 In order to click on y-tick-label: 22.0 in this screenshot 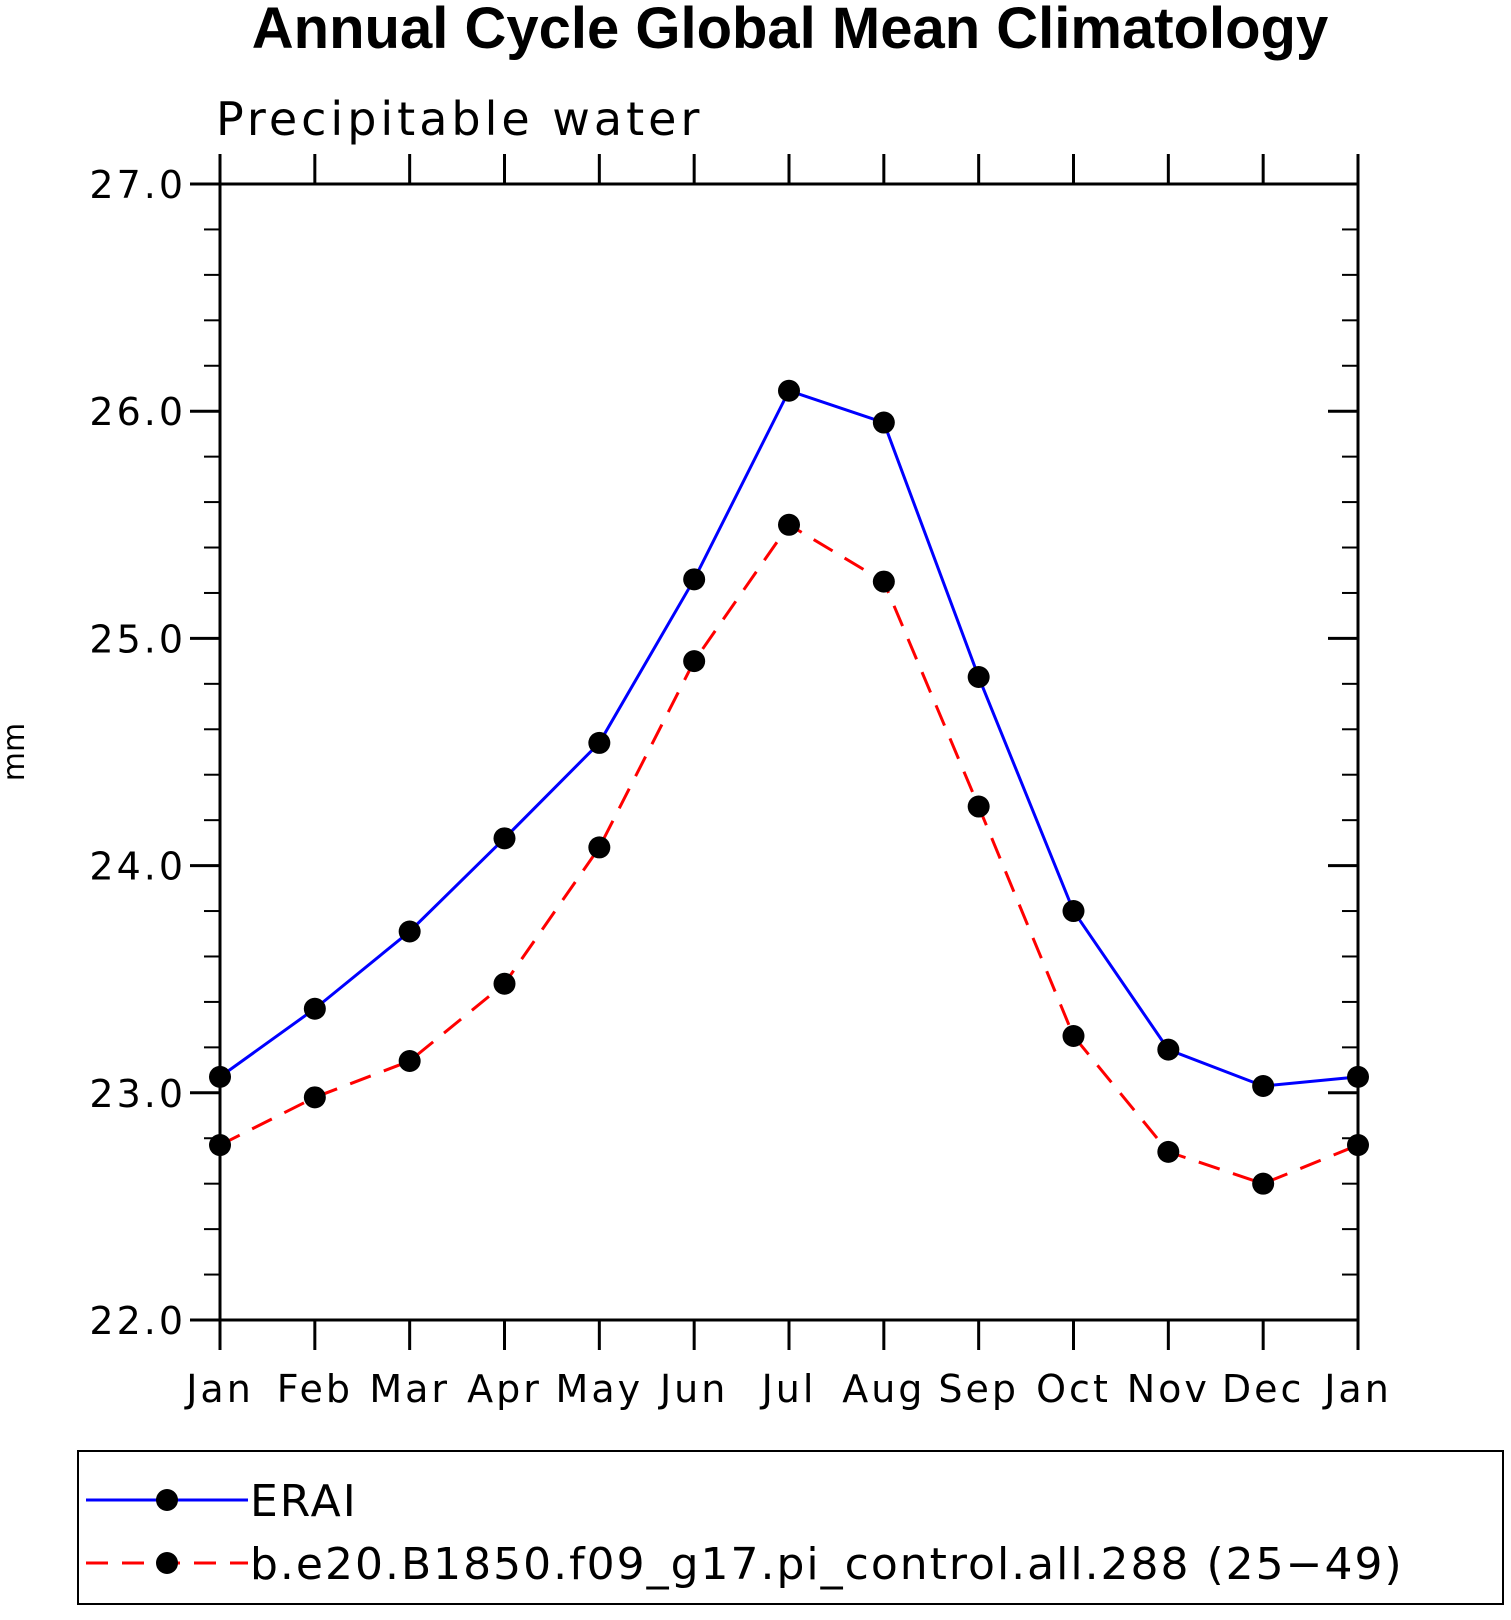, I will do `click(137, 1321)`.